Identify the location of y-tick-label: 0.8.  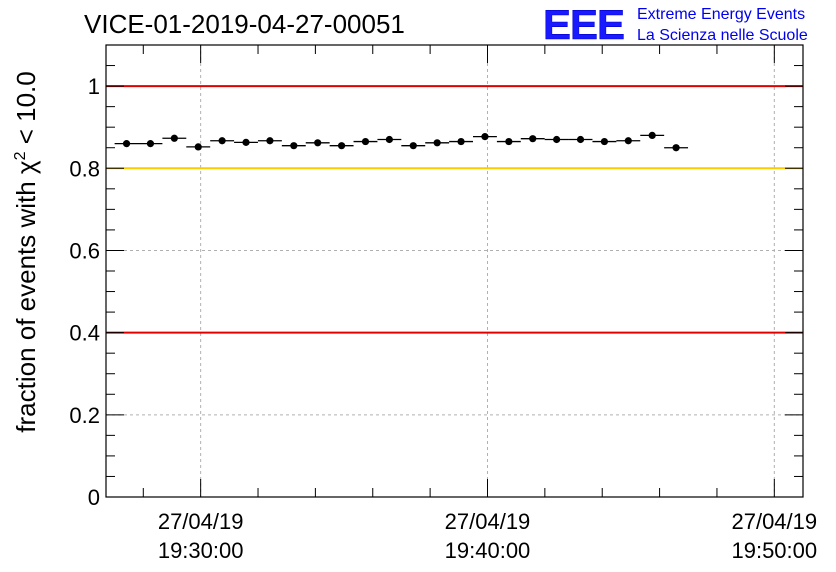
(84, 168).